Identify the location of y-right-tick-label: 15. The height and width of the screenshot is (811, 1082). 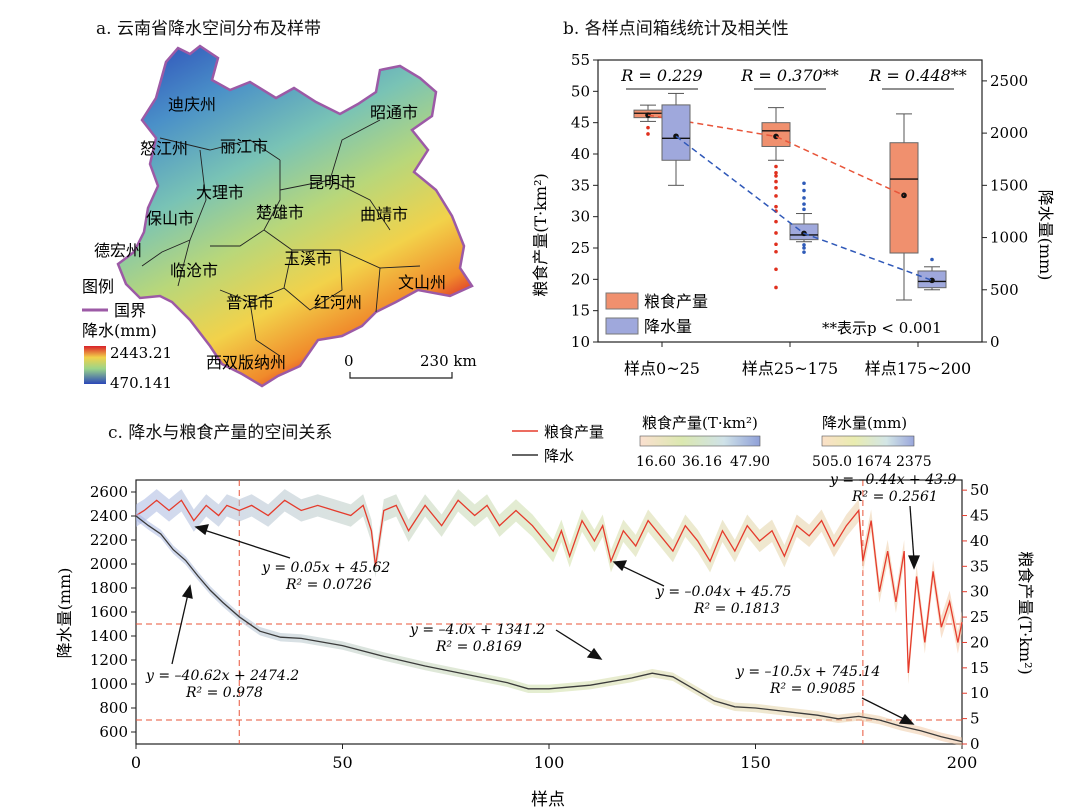
(979, 668).